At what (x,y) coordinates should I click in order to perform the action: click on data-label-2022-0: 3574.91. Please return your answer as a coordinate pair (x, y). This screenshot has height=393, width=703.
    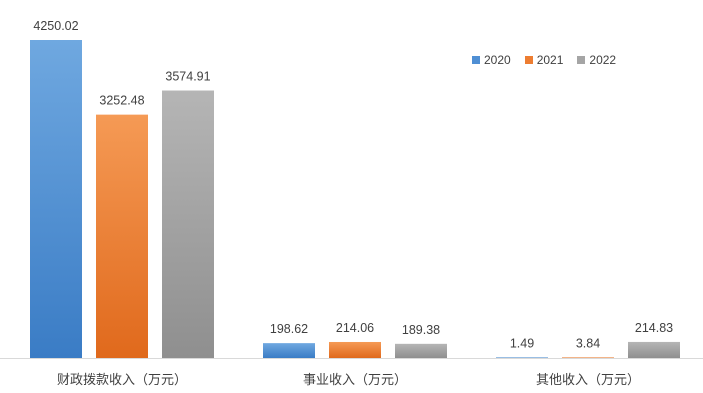
    Looking at the image, I should click on (187, 77).